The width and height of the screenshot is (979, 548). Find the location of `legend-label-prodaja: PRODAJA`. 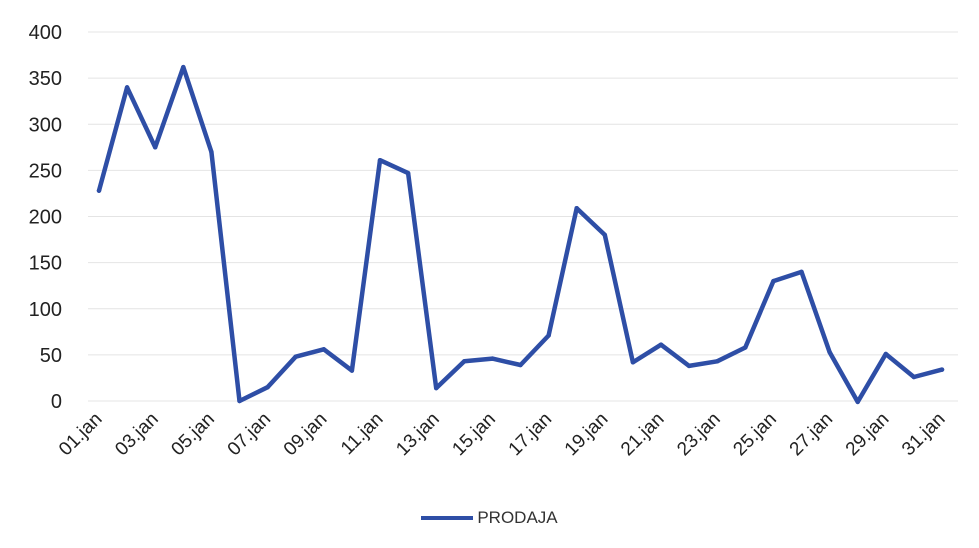

legend-label-prodaja: PRODAJA is located at coordinates (517, 517).